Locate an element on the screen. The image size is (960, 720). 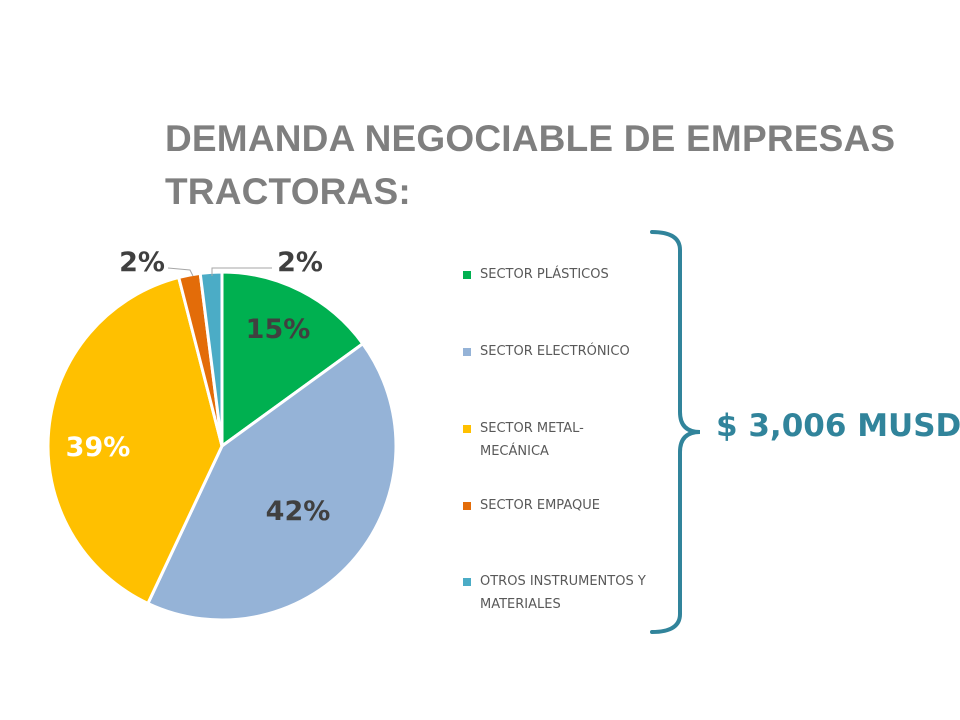
curly-brace-icon is located at coordinates (675, 432).